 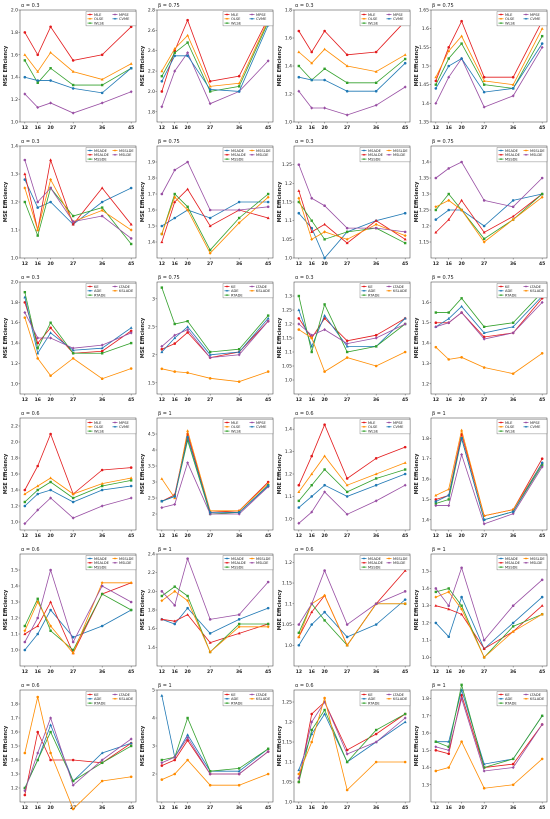 What do you see at coordinates (30, 686) in the screenshot?
I see `chart-title: α = 0.6` at bounding box center [30, 686].